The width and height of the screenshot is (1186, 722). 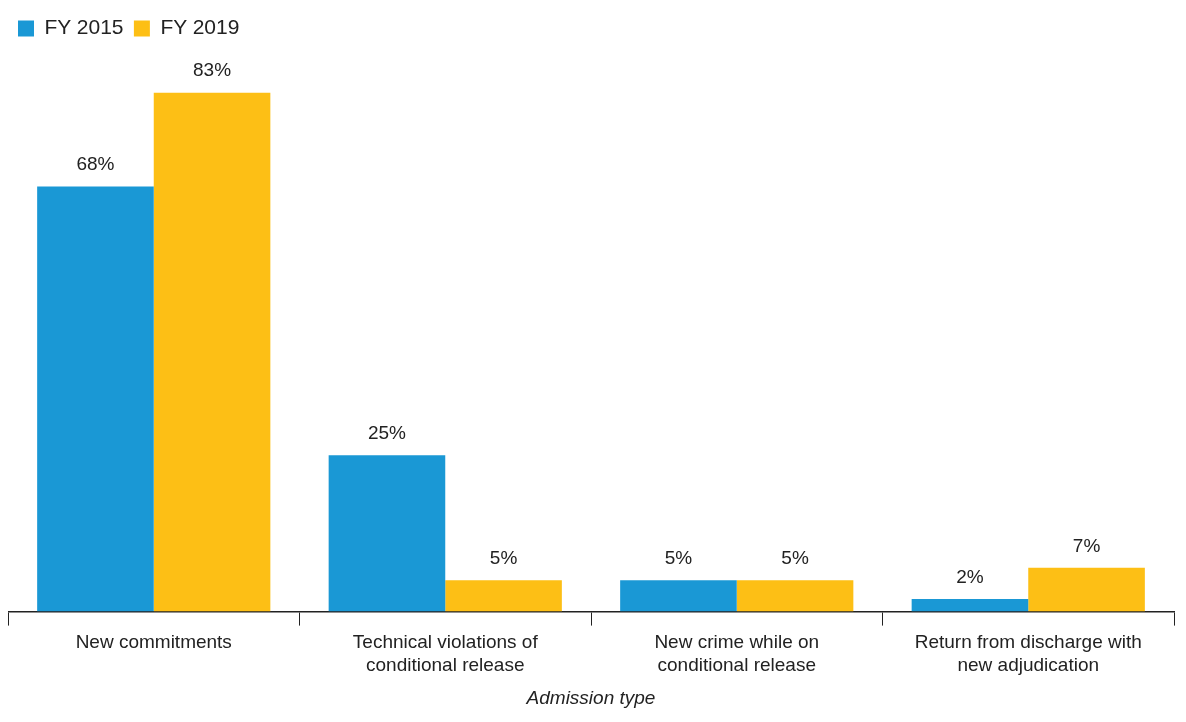 What do you see at coordinates (200, 27) in the screenshot?
I see `legend-label: FY 2019` at bounding box center [200, 27].